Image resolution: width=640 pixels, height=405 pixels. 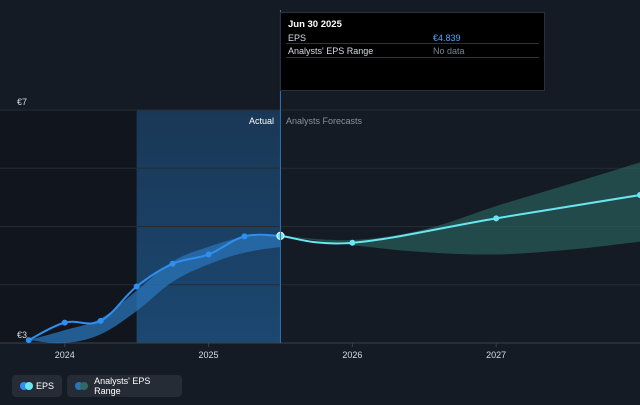 I want to click on legend-range-label: Analysts' EPS Range, so click(x=122, y=386).